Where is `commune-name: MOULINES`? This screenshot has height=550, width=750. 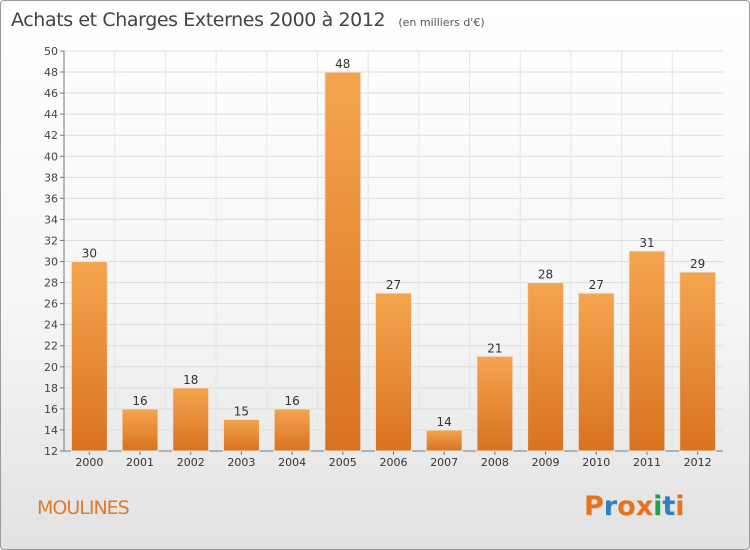 commune-name: MOULINES is located at coordinates (83, 508).